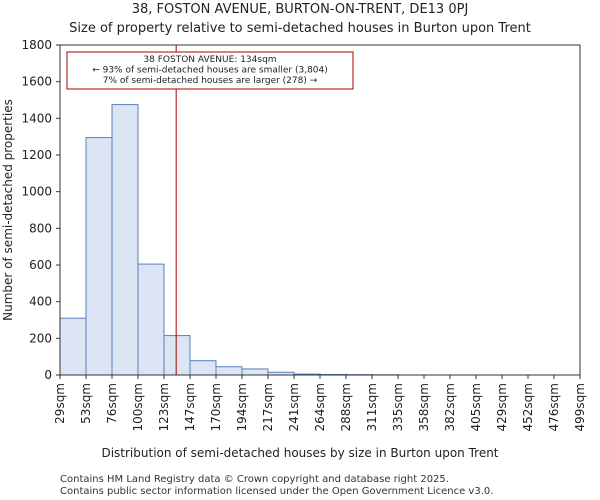 This screenshot has width=600, height=500. What do you see at coordinates (177, 355) in the screenshot?
I see `bar-123sqm` at bounding box center [177, 355].